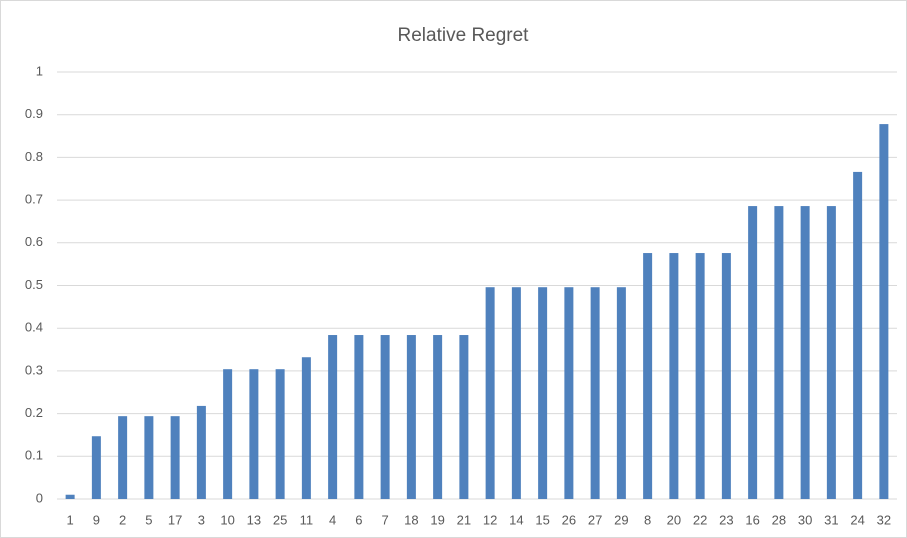 This screenshot has width=907, height=538. What do you see at coordinates (34, 241) in the screenshot?
I see `y-tick-label: 0.6` at bounding box center [34, 241].